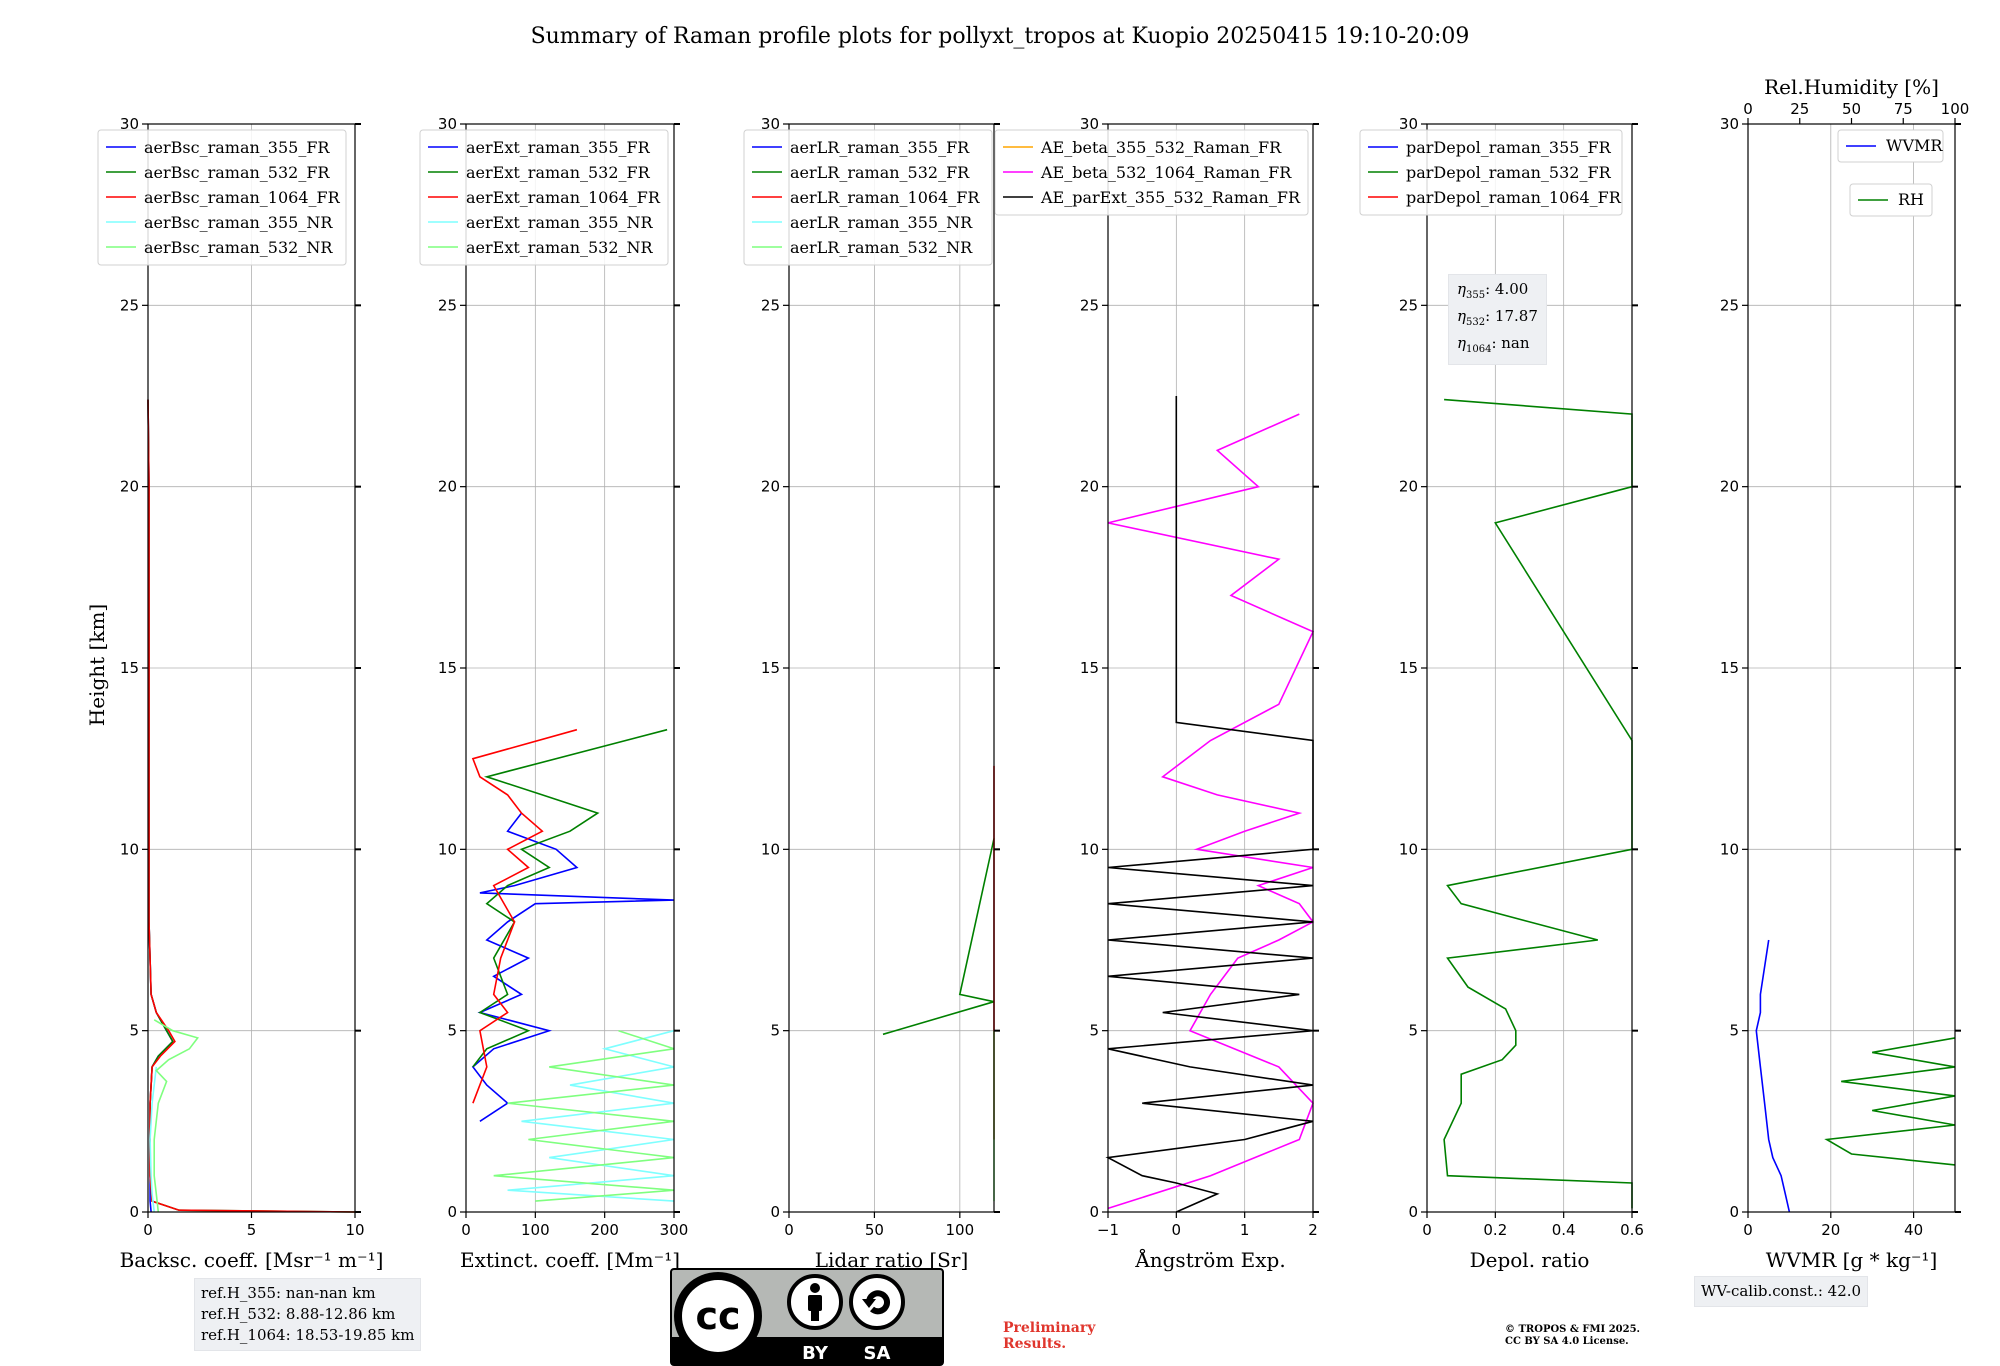 The height and width of the screenshot is (1366, 2000). I want to click on series-aerBsc_raman_355_NR, so click(153, 1139).